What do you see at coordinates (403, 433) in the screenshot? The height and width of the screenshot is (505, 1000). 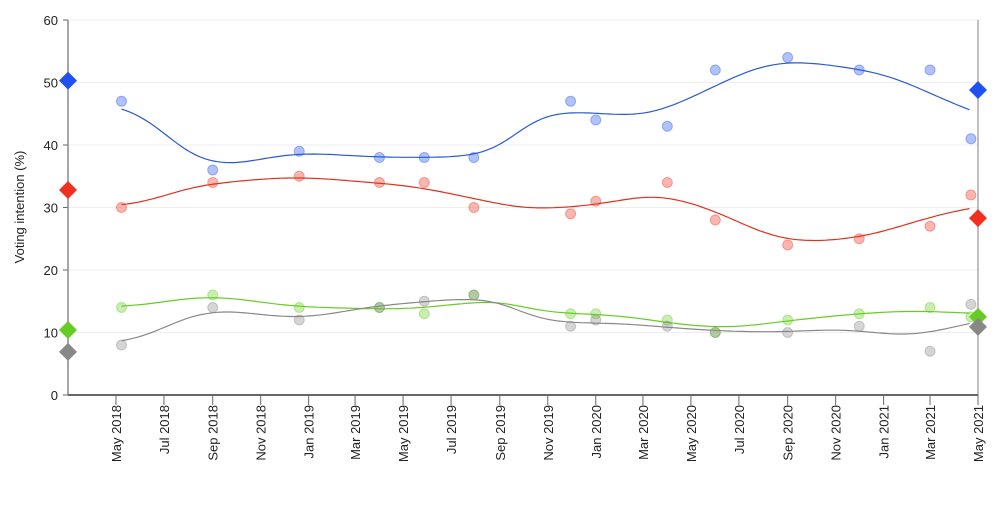 I see `x-tick-label: May 2019` at bounding box center [403, 433].